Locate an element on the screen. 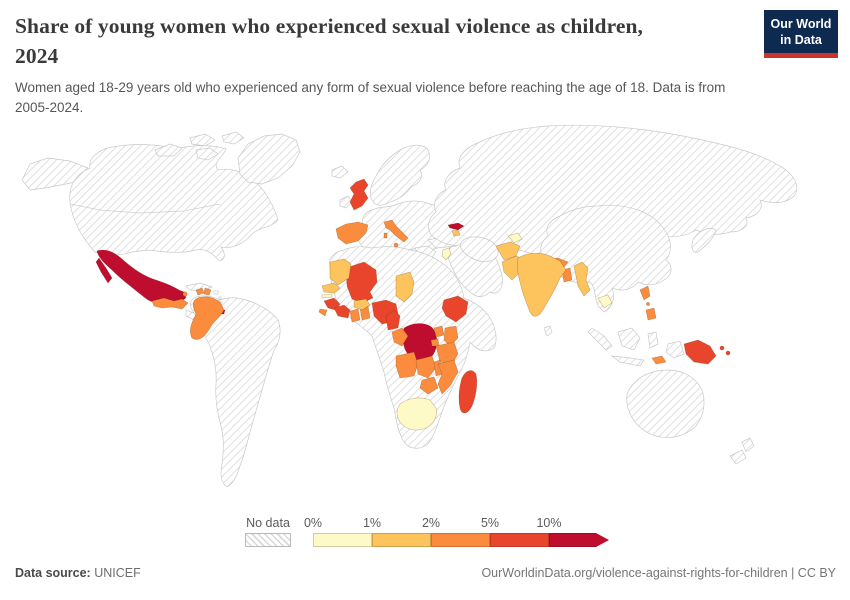 The width and height of the screenshot is (850, 600). legend-tick-3: 5% is located at coordinates (490, 523).